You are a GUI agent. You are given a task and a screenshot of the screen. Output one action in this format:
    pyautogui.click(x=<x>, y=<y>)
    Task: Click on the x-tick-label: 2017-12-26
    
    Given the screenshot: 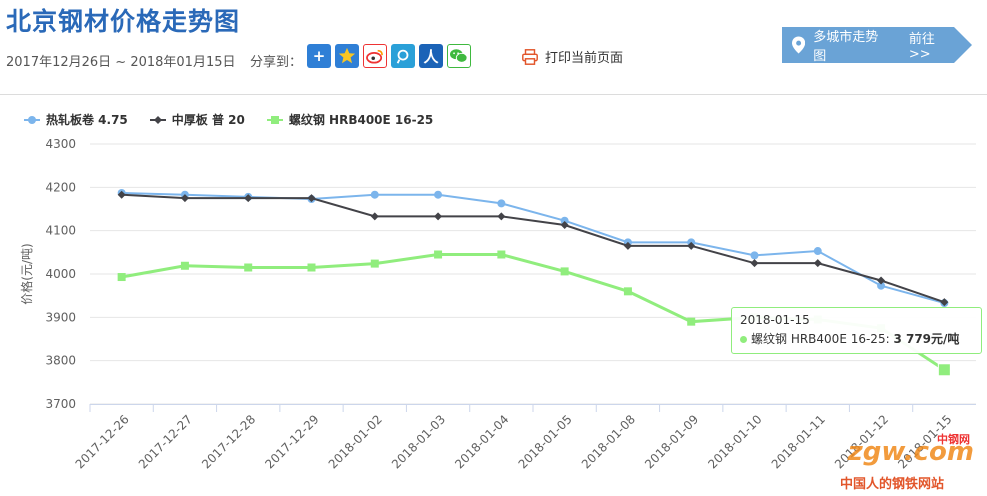 What is the action you would take?
    pyautogui.click(x=102, y=441)
    